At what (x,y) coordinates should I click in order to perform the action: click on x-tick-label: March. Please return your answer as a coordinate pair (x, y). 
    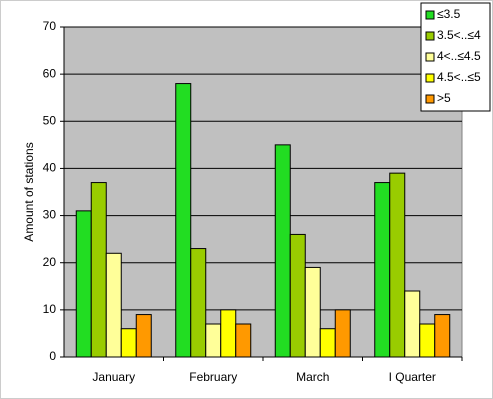
    Looking at the image, I should click on (312, 377).